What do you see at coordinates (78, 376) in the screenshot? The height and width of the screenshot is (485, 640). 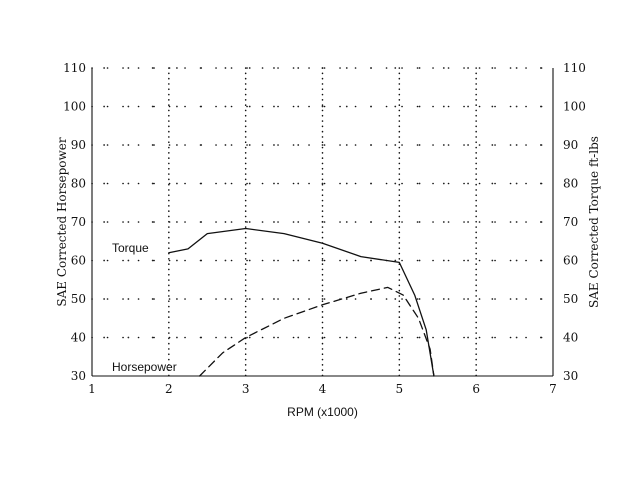 I see `left-y-tick-label: 30` at bounding box center [78, 376].